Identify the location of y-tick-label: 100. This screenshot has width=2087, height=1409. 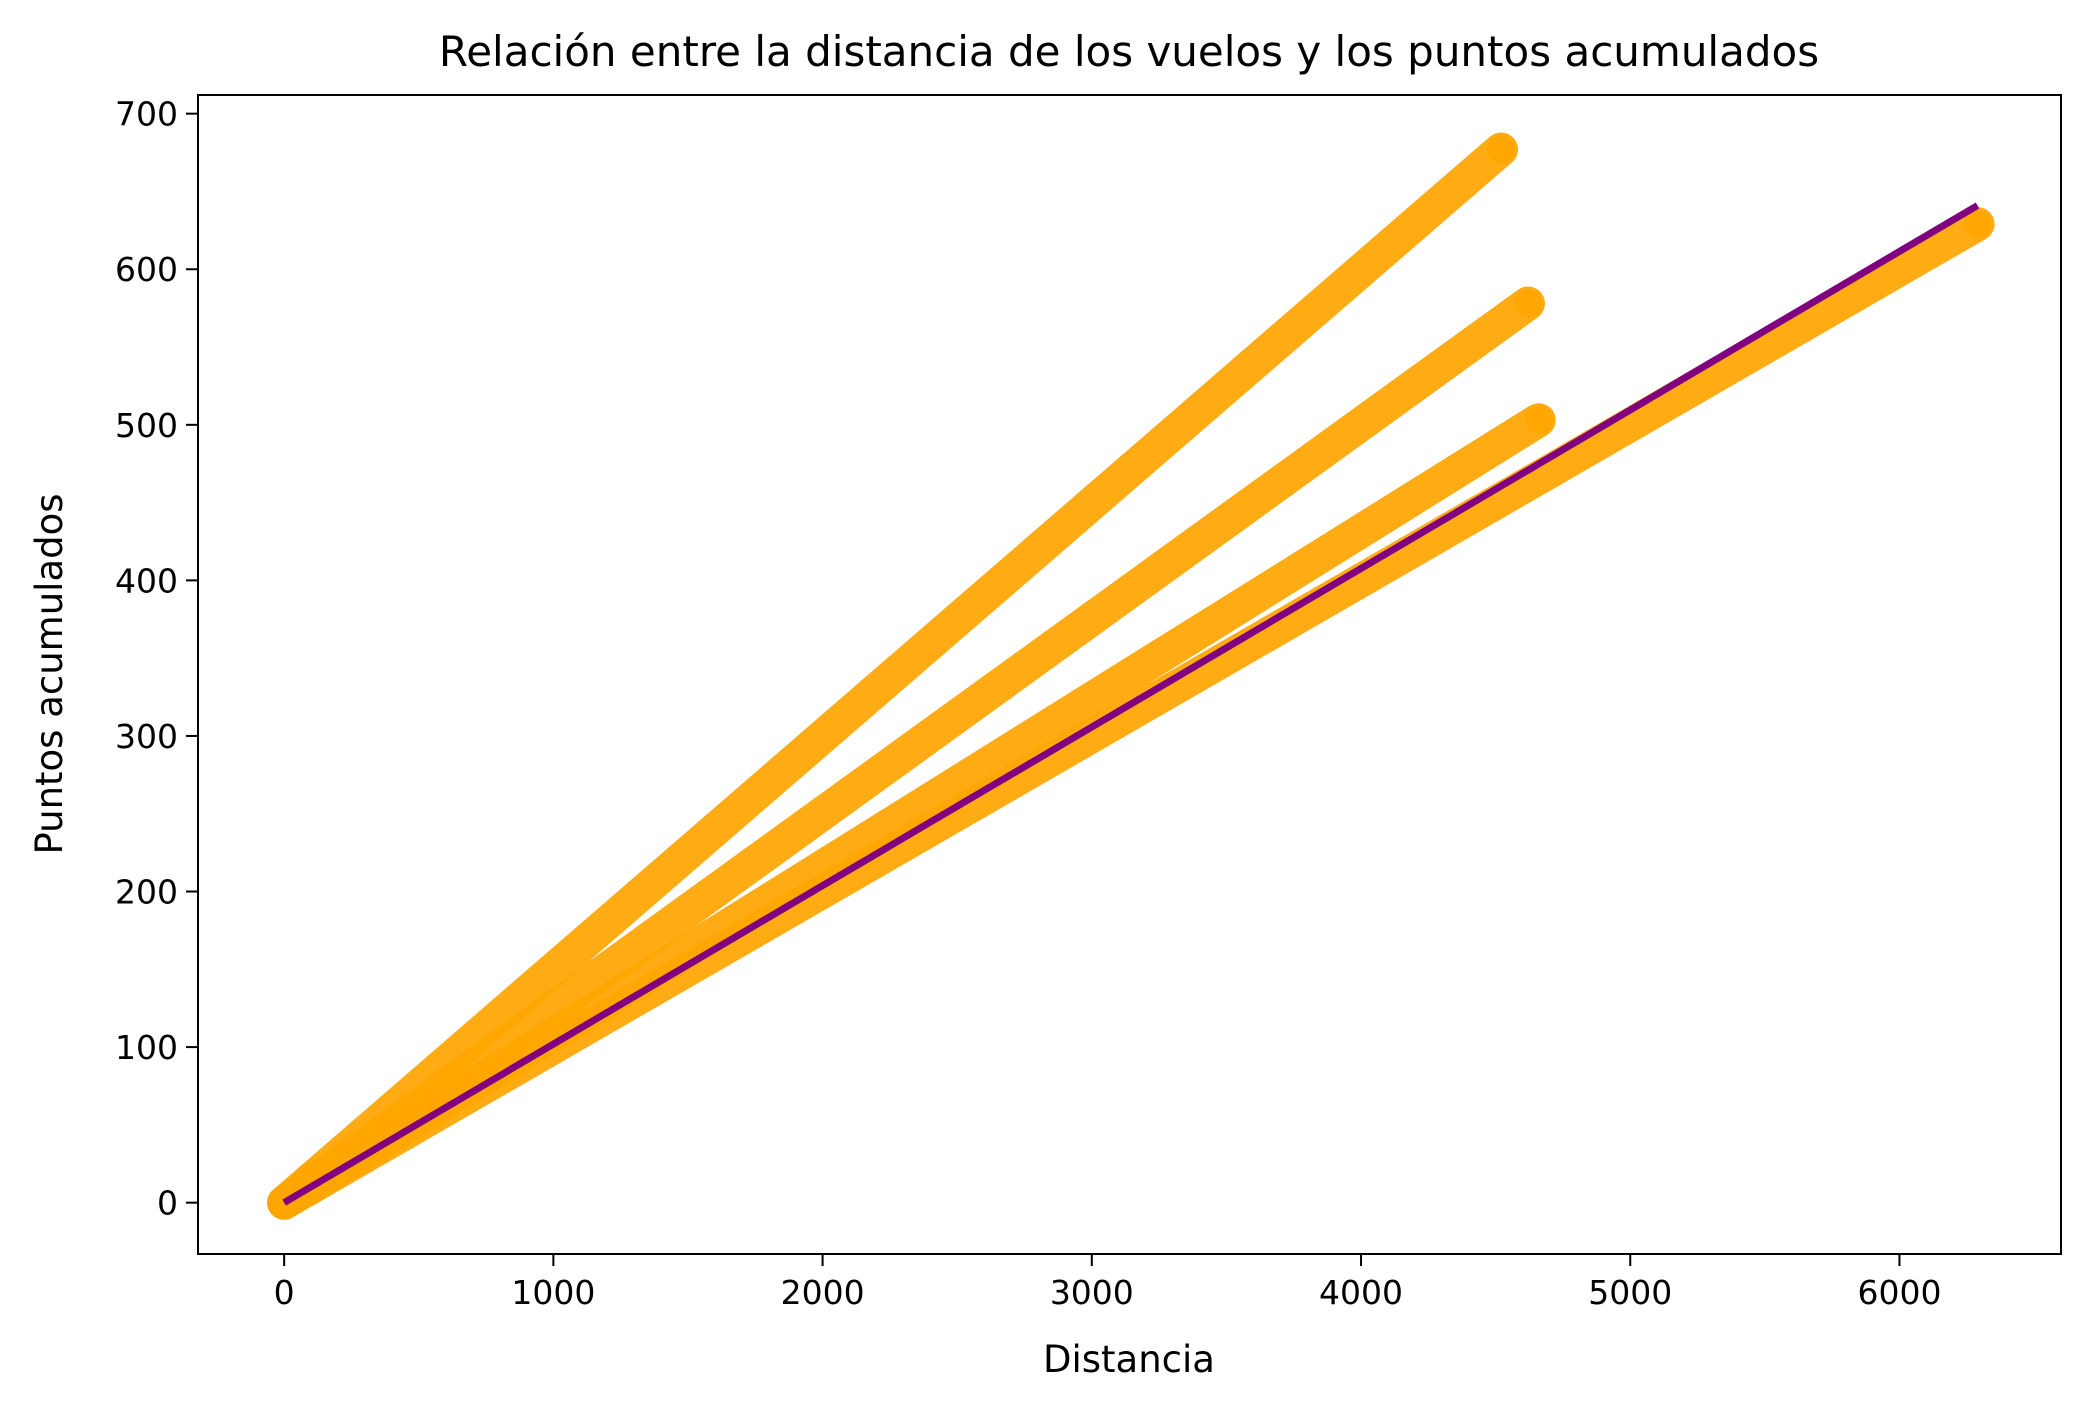
(146, 1047).